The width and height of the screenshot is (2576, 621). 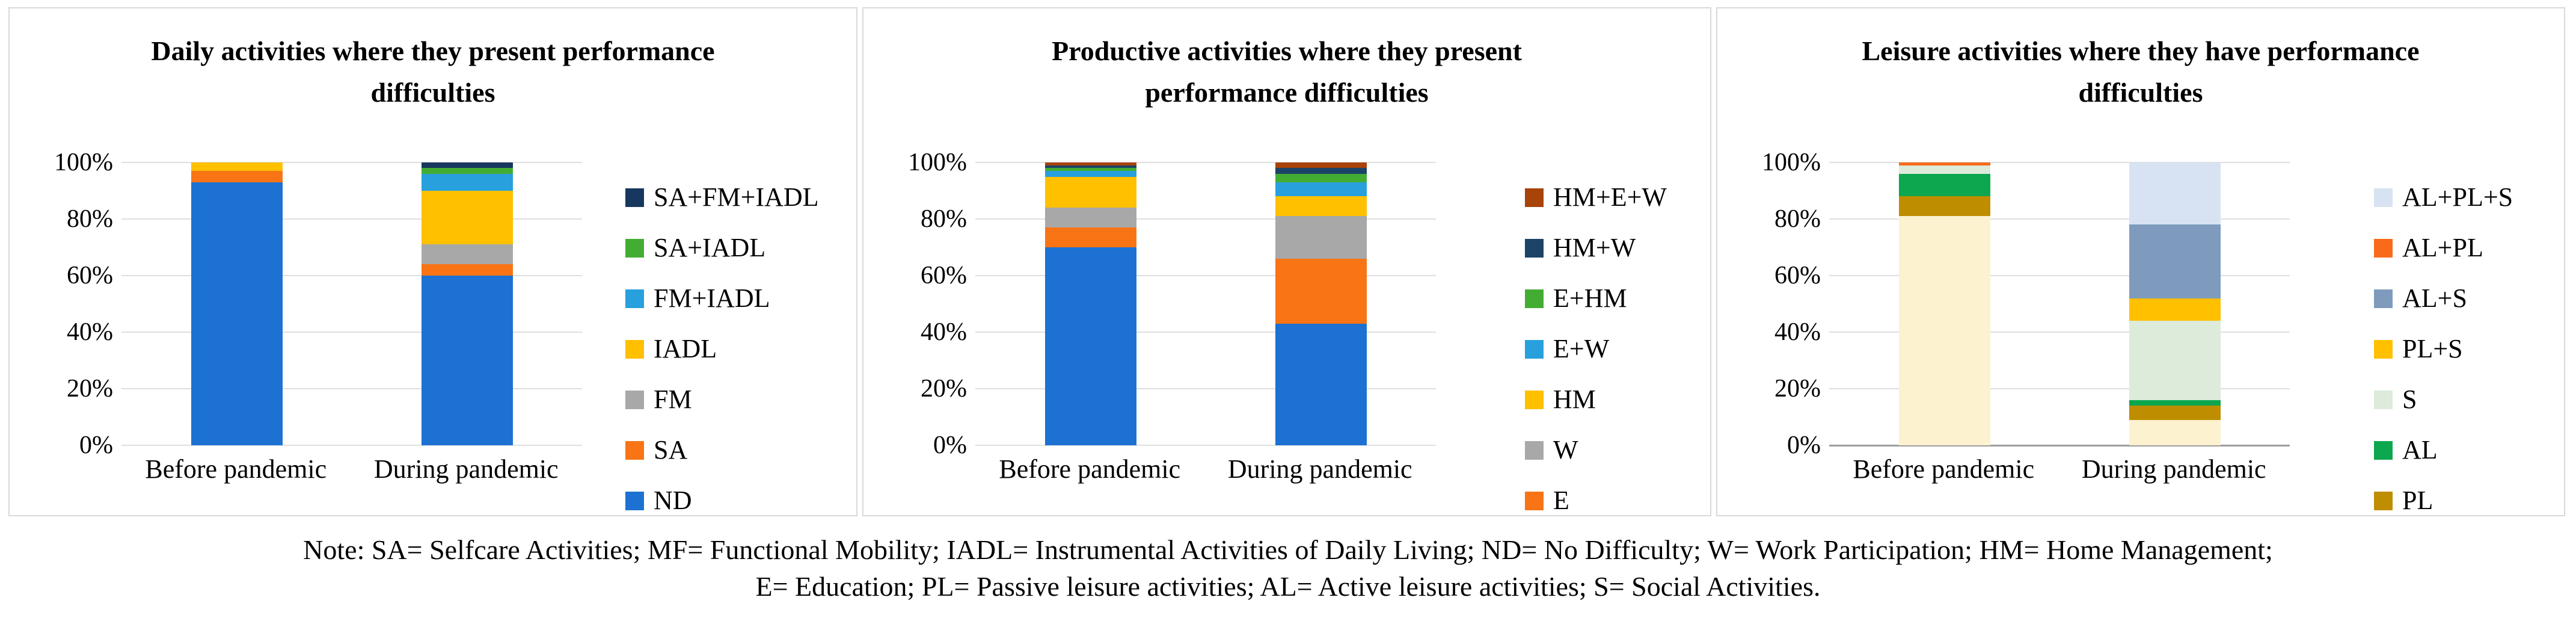 I want to click on bar-segment-AL, so click(x=1944, y=185).